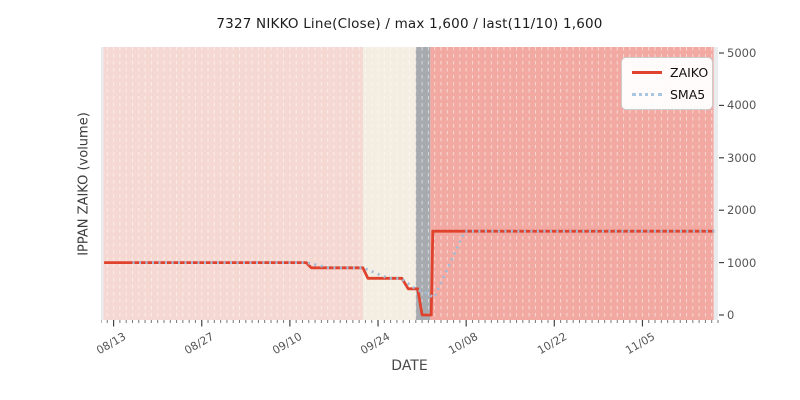  What do you see at coordinates (742, 262) in the screenshot?
I see `y-tick-label: 1000` at bounding box center [742, 262].